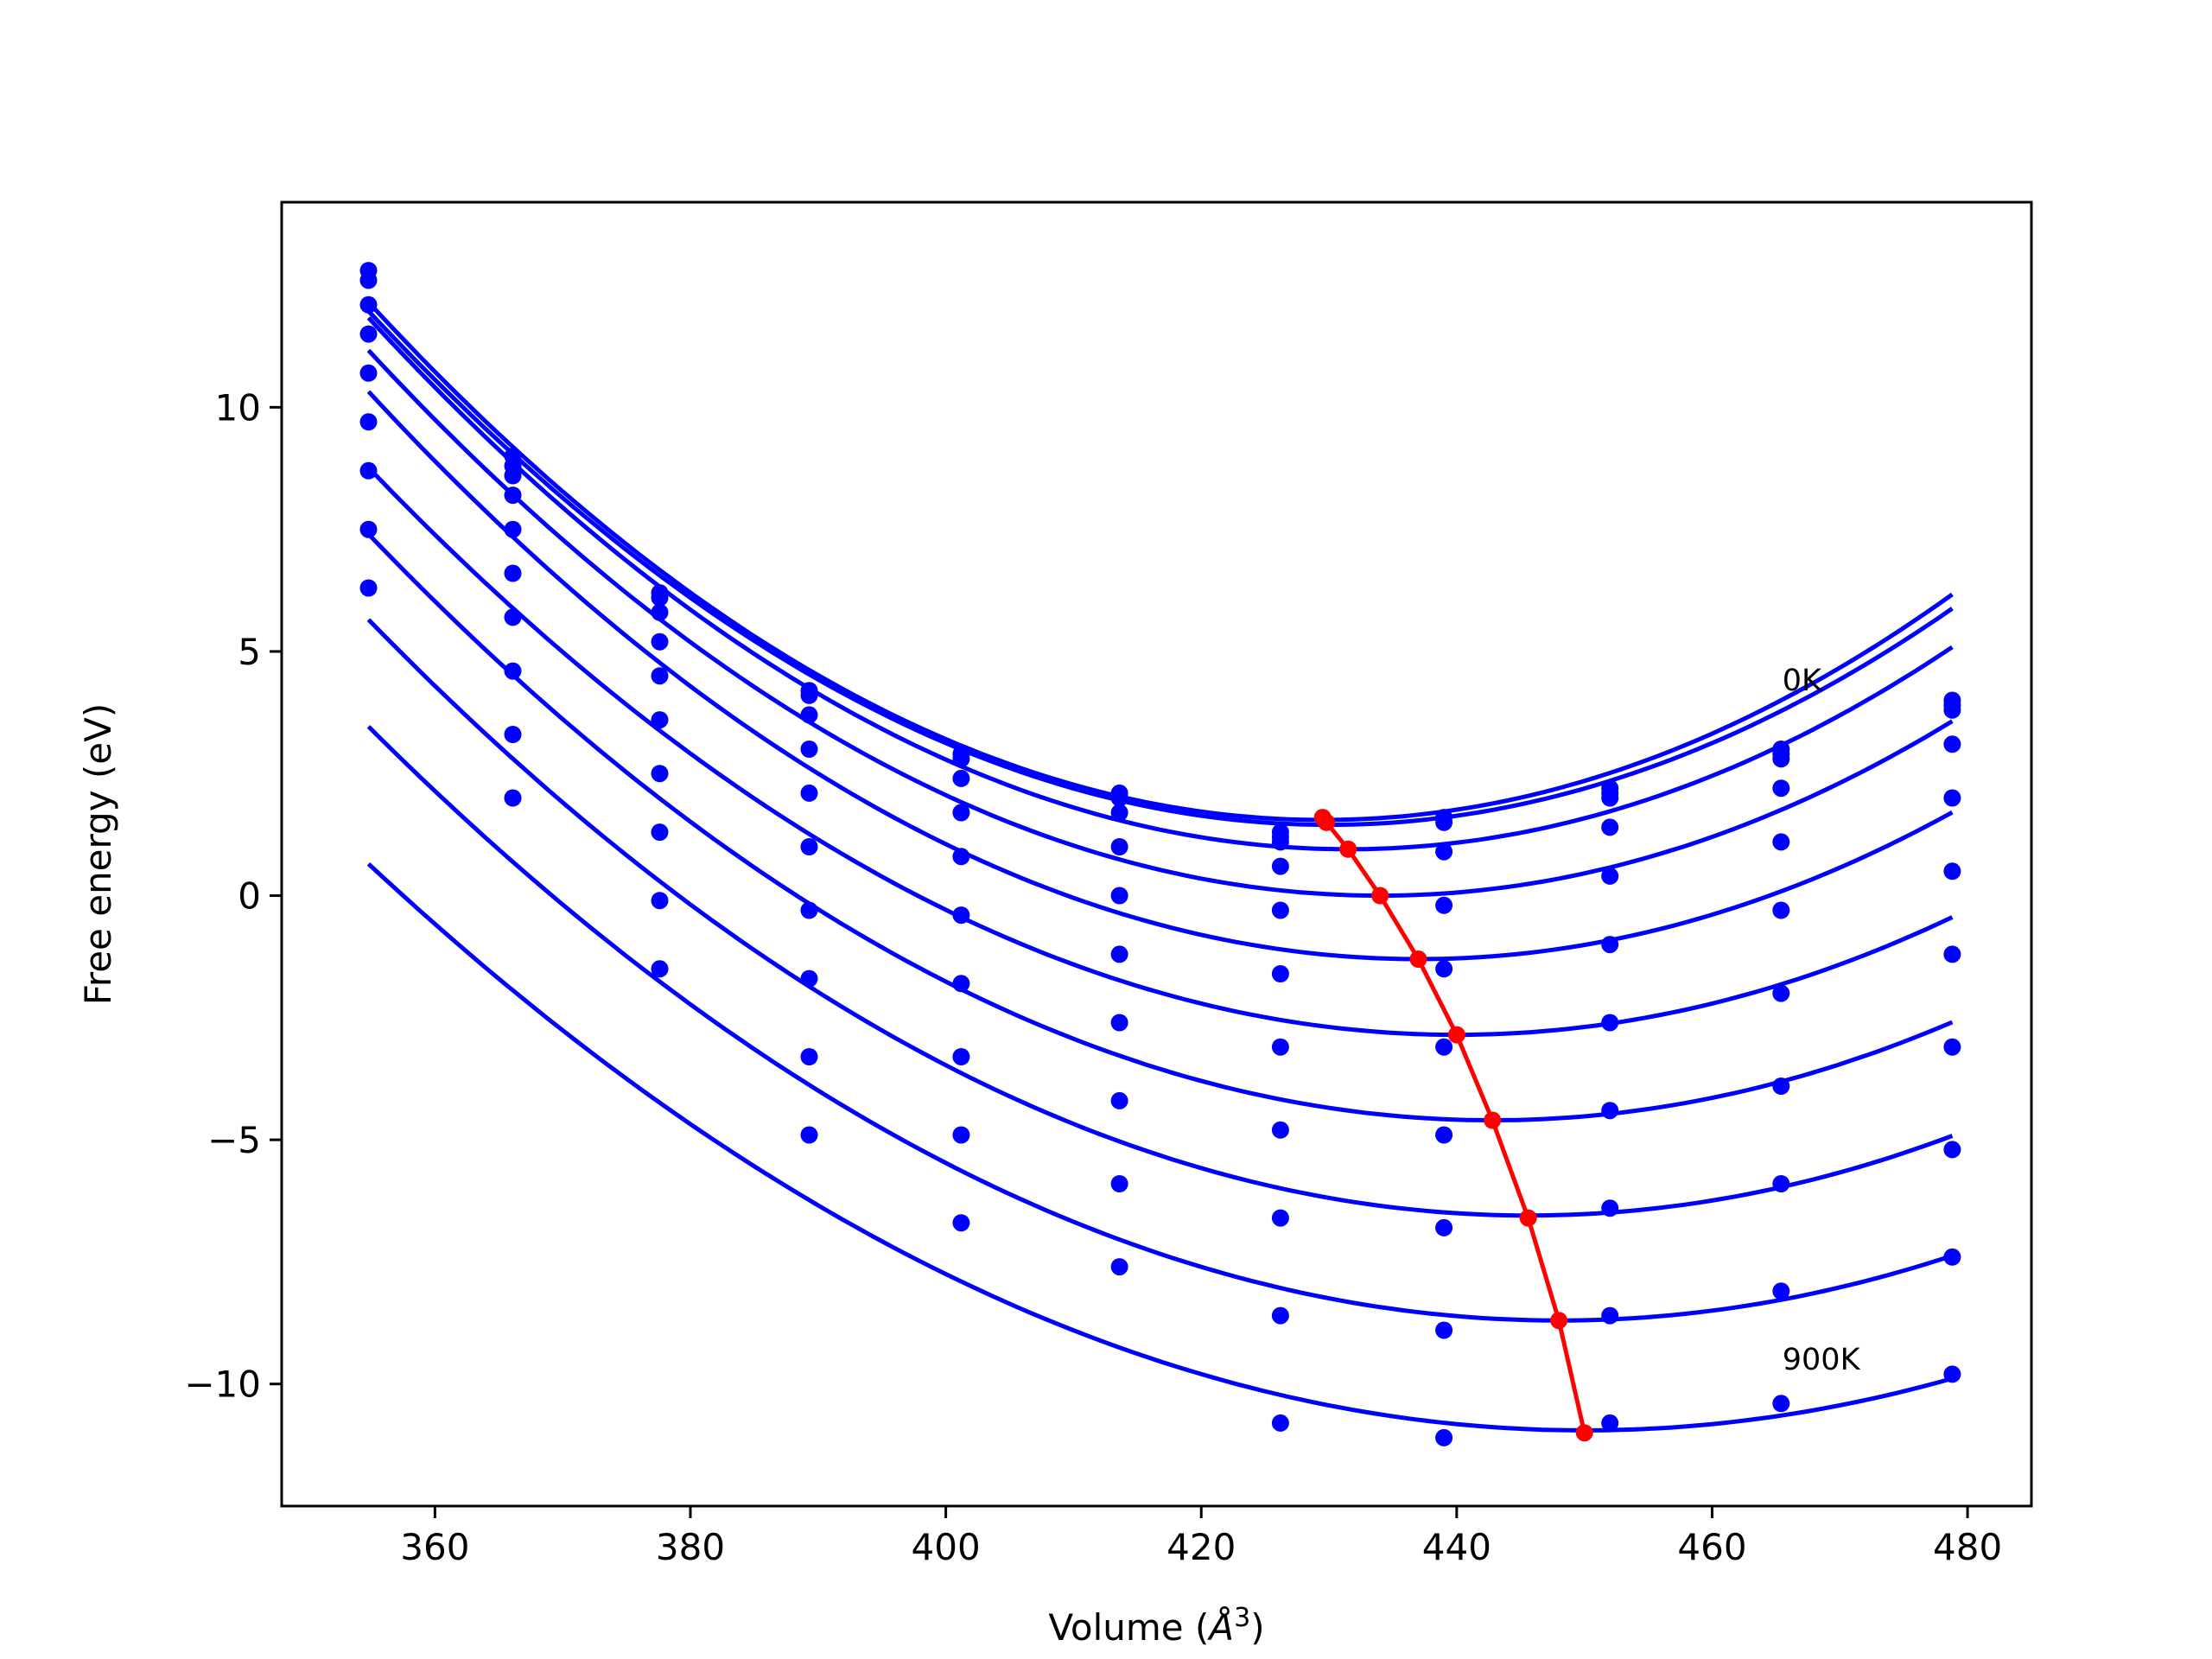 This screenshot has width=2212, height=1659. I want to click on x-tick-label-420: 420, so click(1201, 1547).